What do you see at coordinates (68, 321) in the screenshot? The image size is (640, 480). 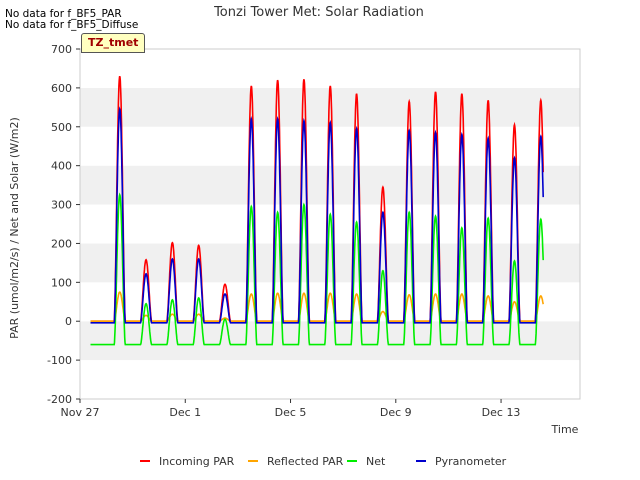 I see `y-tick-label: 0` at bounding box center [68, 321].